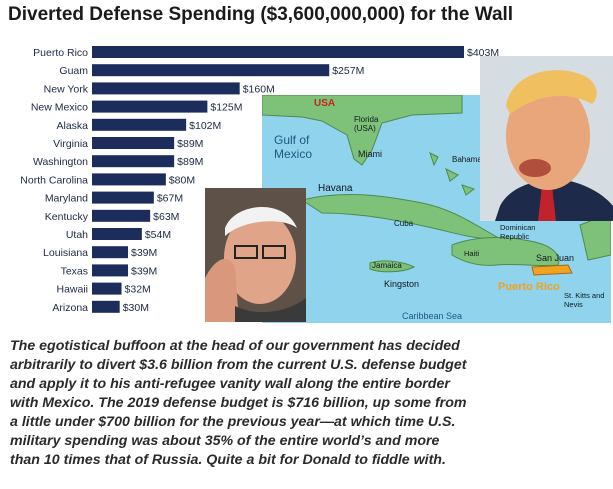 The image size is (613, 489). Describe the element at coordinates (66, 89) in the screenshot. I see `category-label-new-york: New York` at that location.